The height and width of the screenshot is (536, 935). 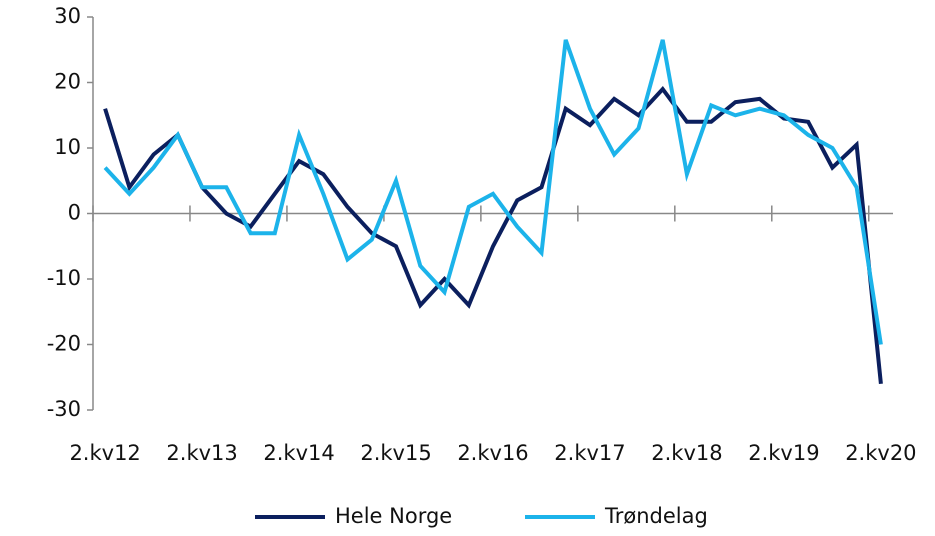 What do you see at coordinates (67, 16) in the screenshot?
I see `y-tick-label: 30` at bounding box center [67, 16].